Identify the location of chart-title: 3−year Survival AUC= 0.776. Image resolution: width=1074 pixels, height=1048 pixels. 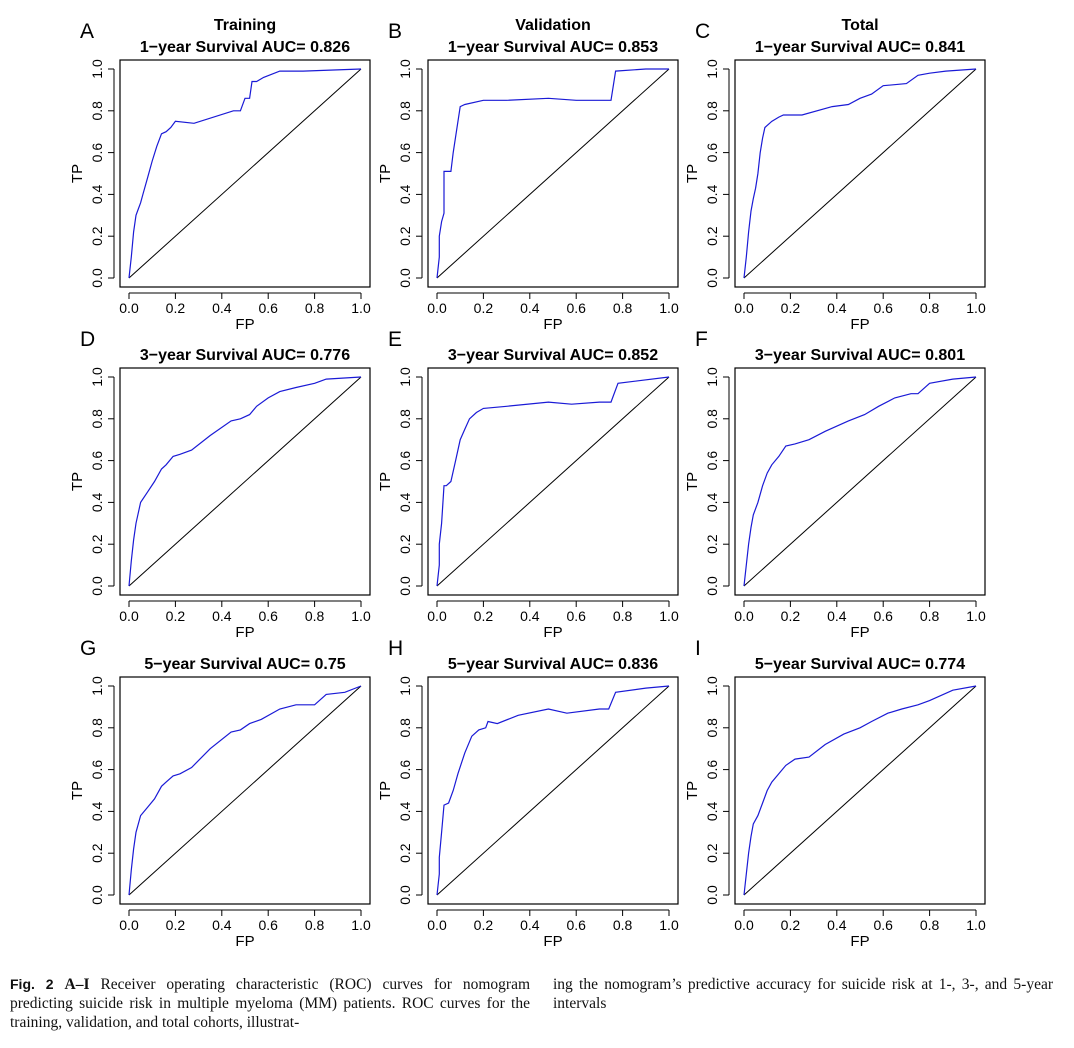
(245, 355).